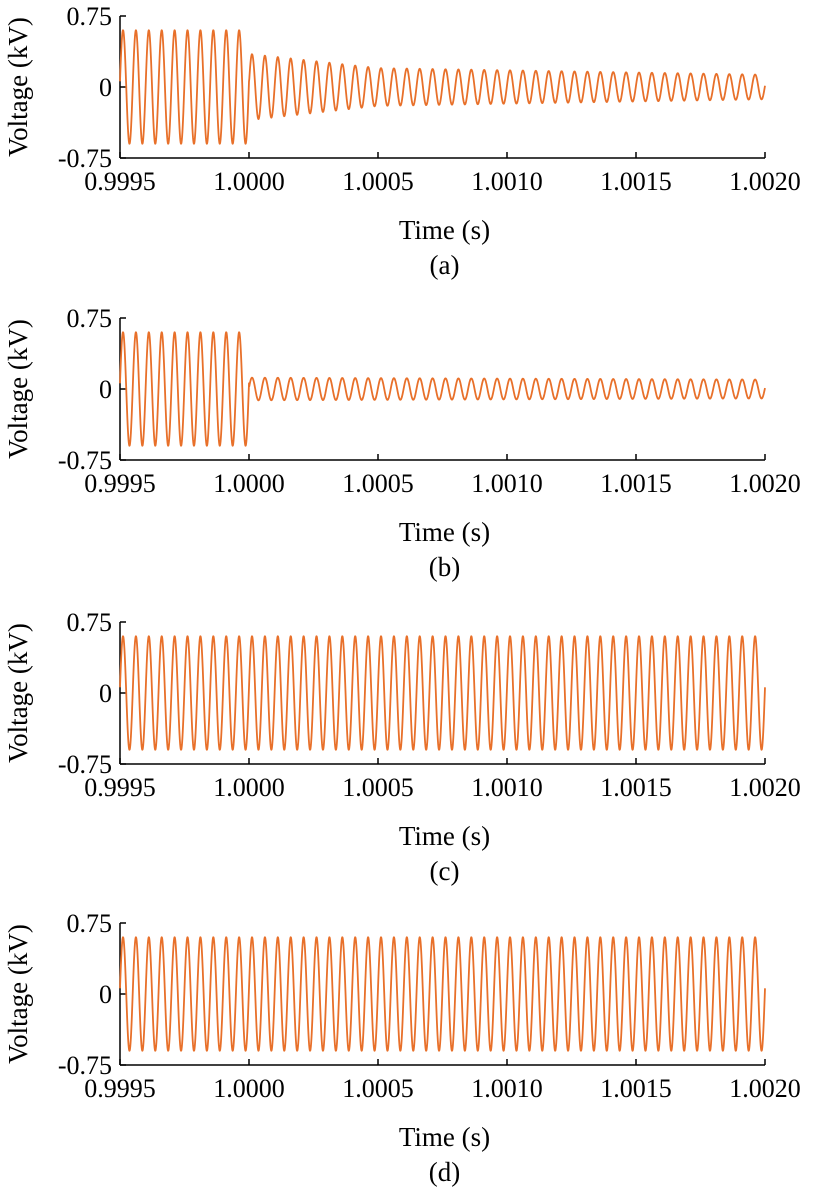  I want to click on panel-label: (b), so click(444, 567).